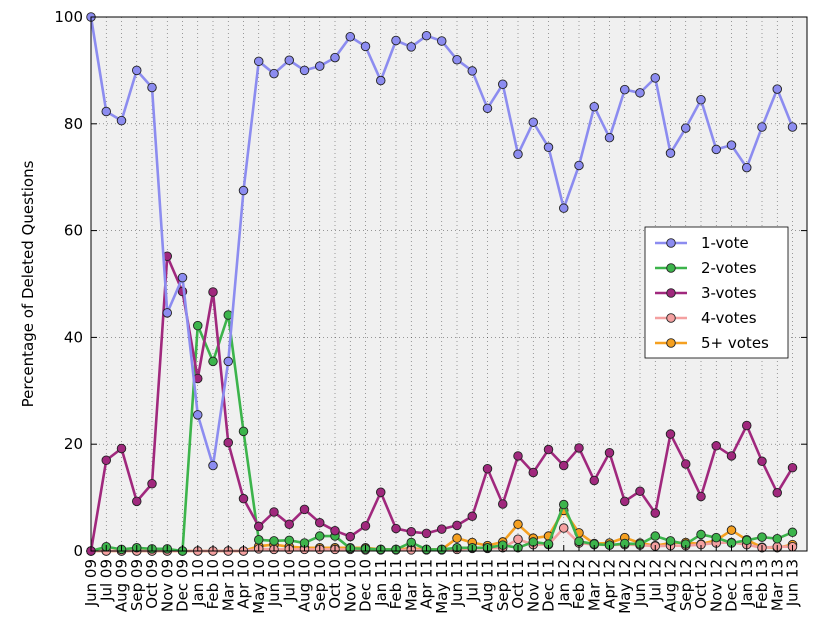  What do you see at coordinates (381, 583) in the screenshot?
I see `x-tick-label: Jan 11` at bounding box center [381, 583].